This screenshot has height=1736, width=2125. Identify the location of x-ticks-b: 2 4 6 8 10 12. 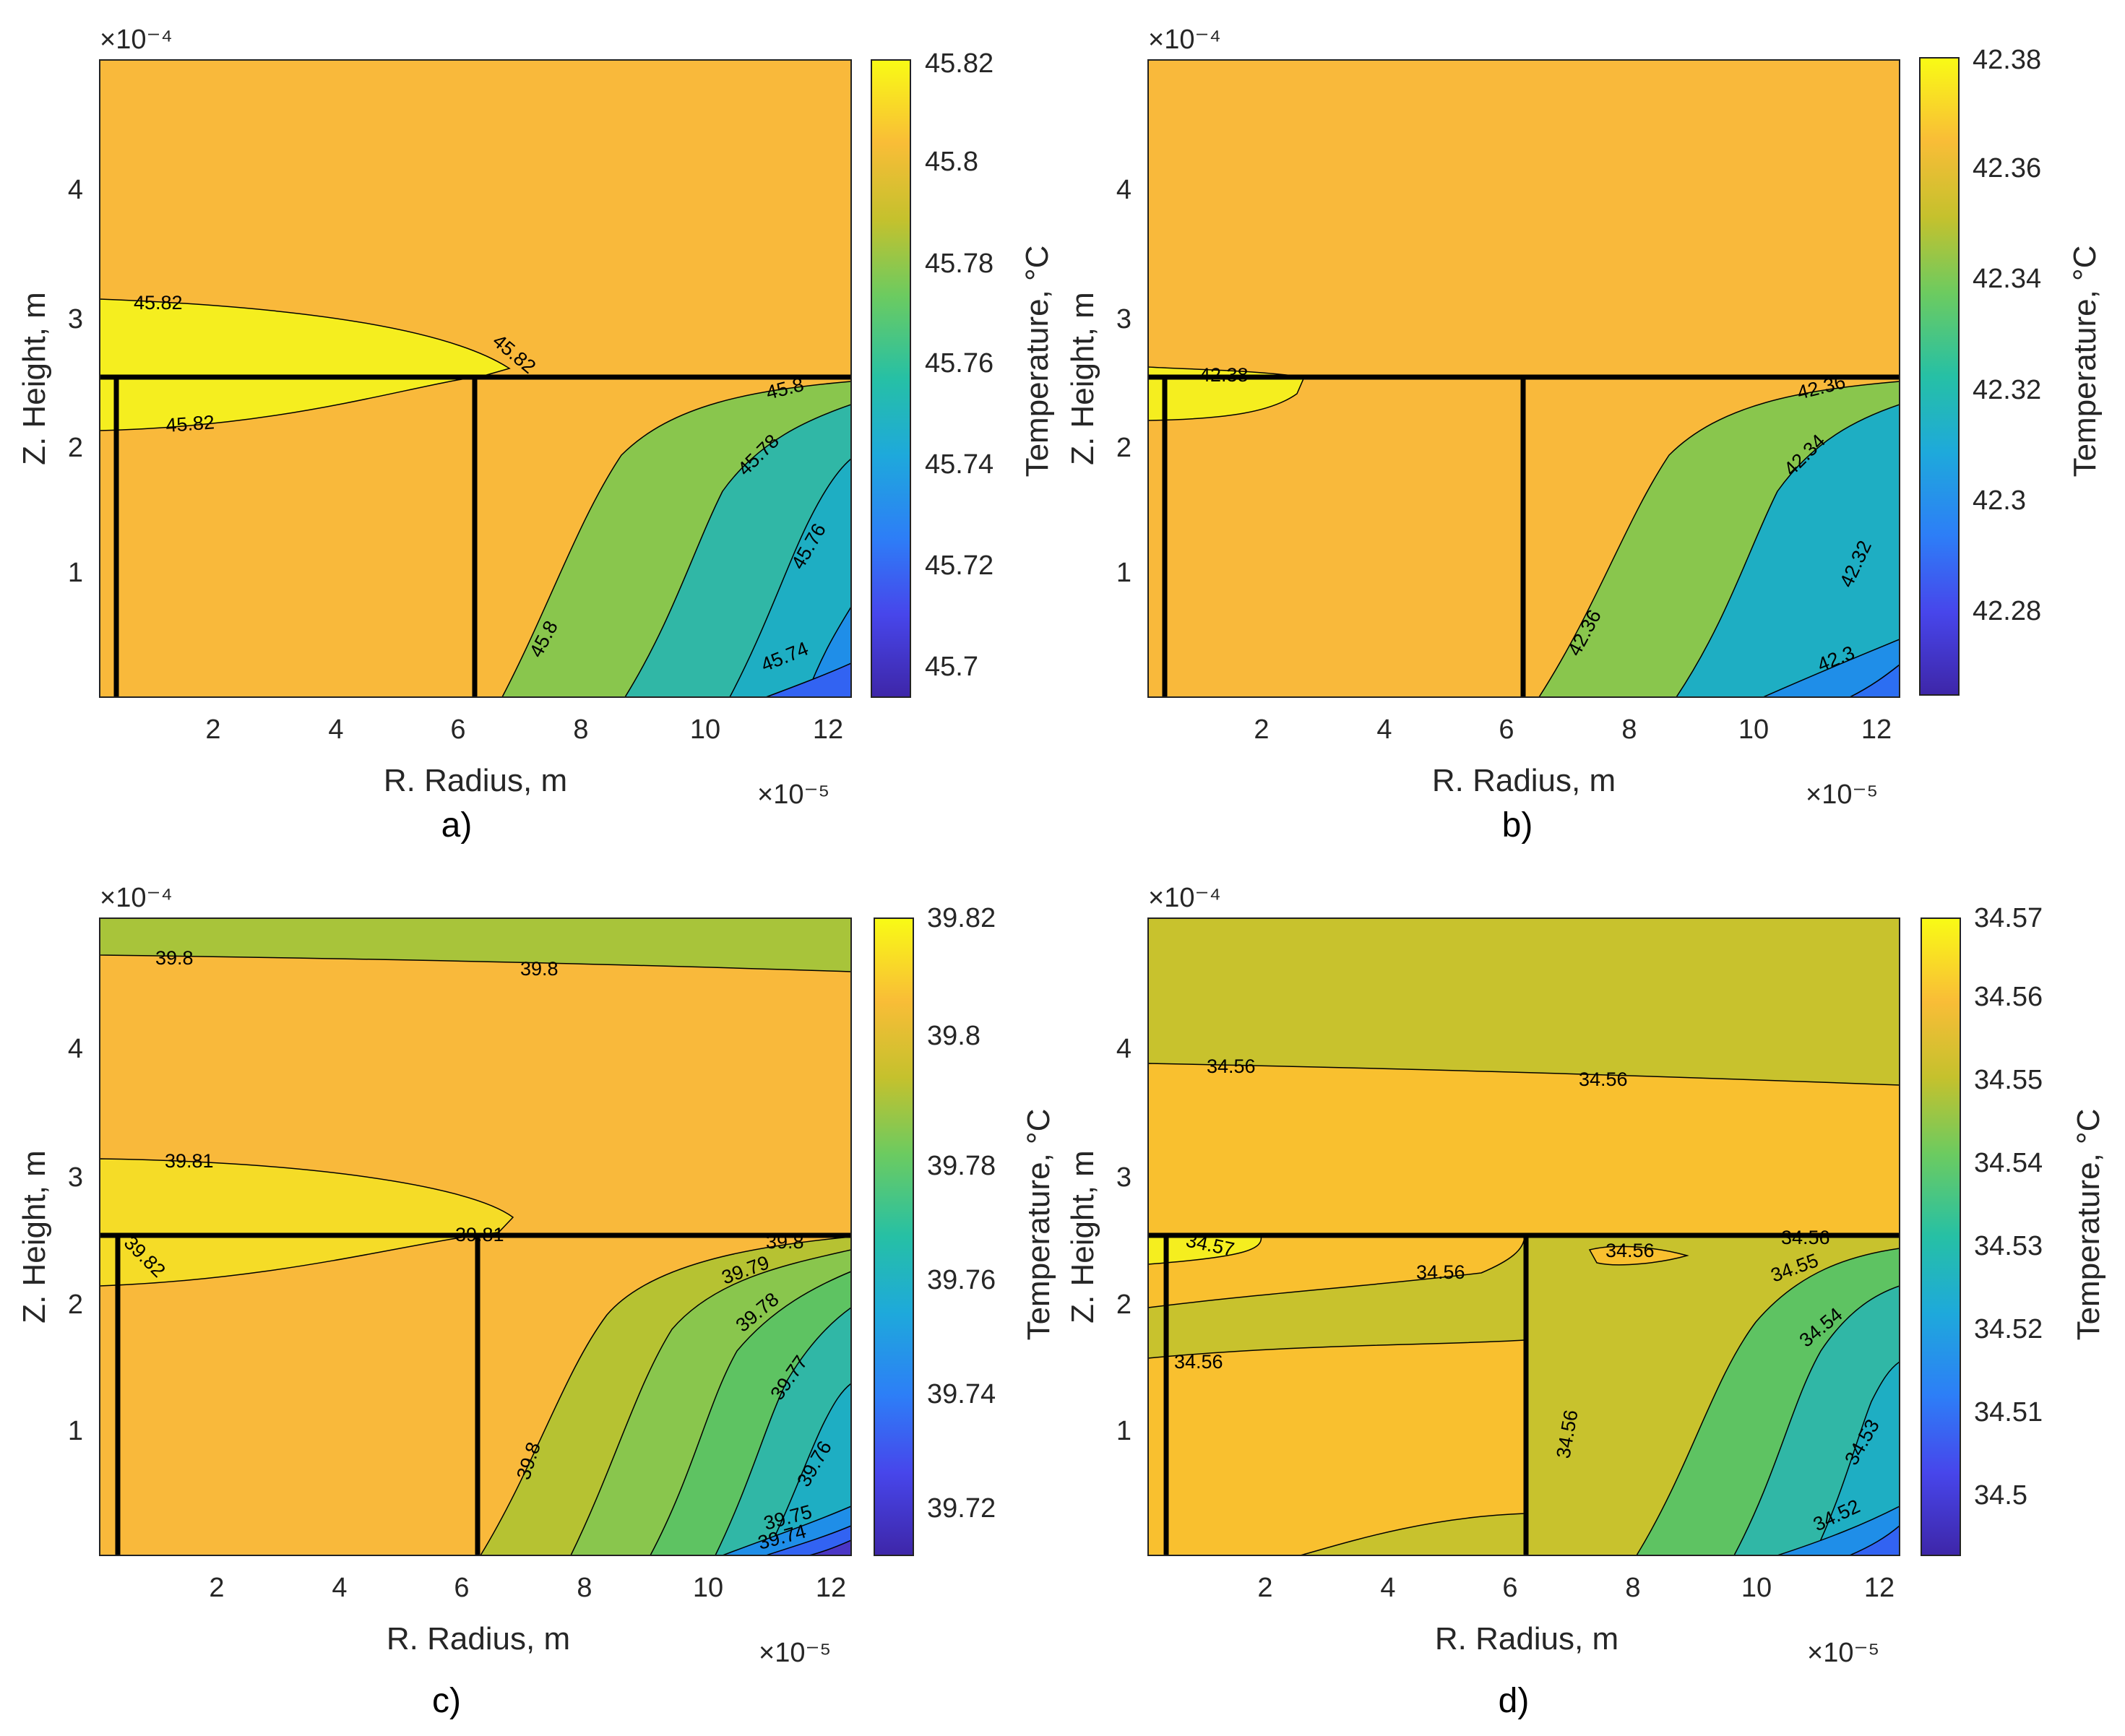
(1573, 729).